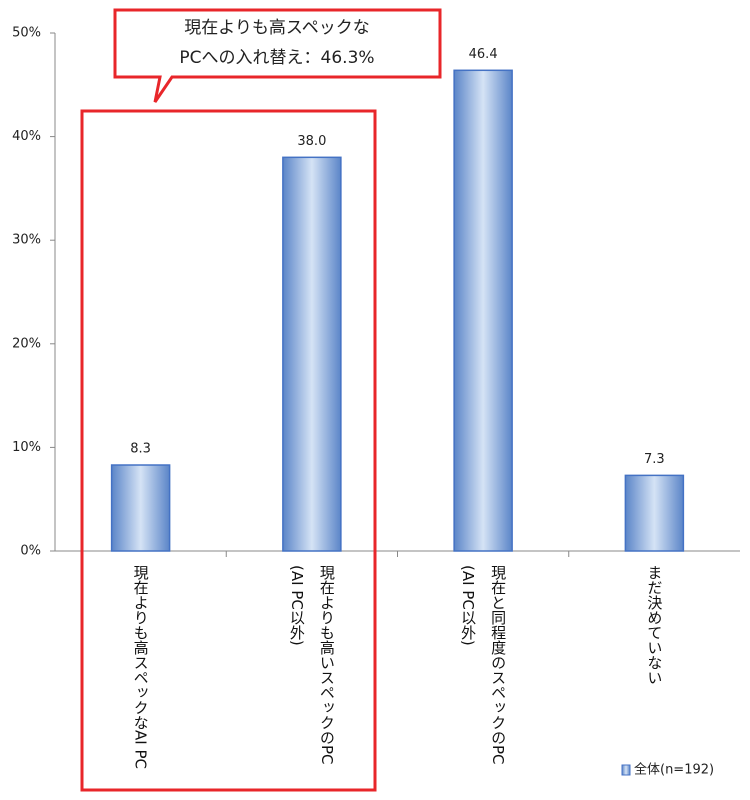 This screenshot has height=800, width=750. I want to click on y-tick-label: 40%, so click(26, 136).